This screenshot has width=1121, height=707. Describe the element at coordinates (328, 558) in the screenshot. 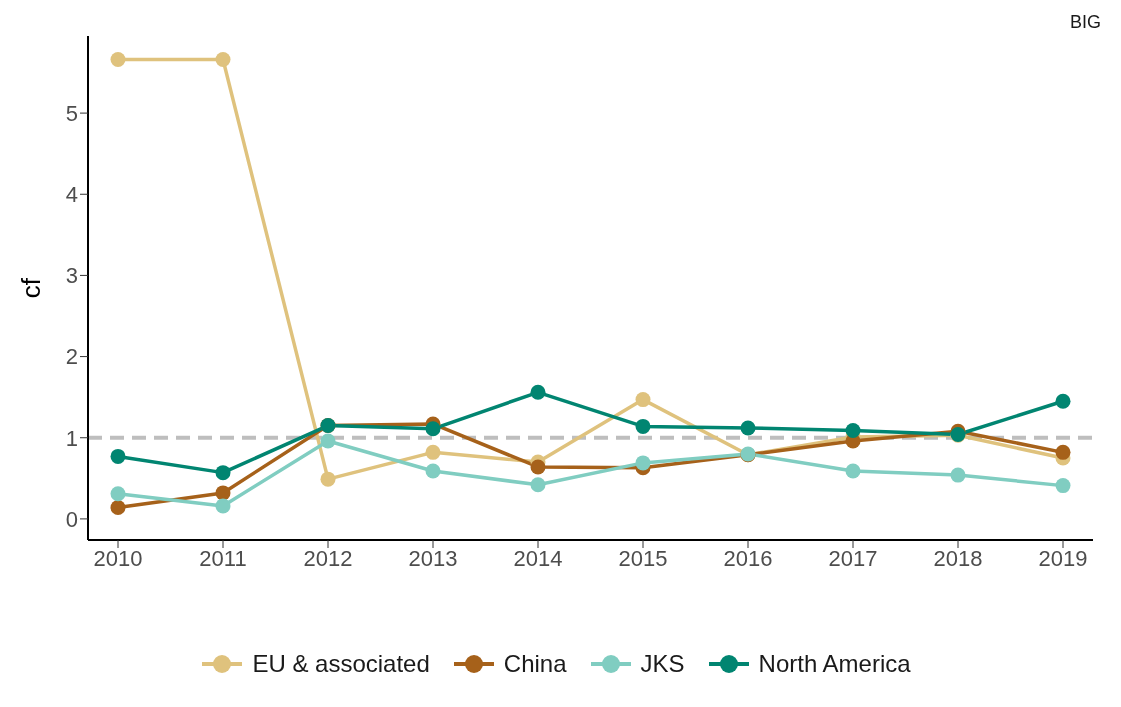

I see `x-tick-label: 2012` at that location.